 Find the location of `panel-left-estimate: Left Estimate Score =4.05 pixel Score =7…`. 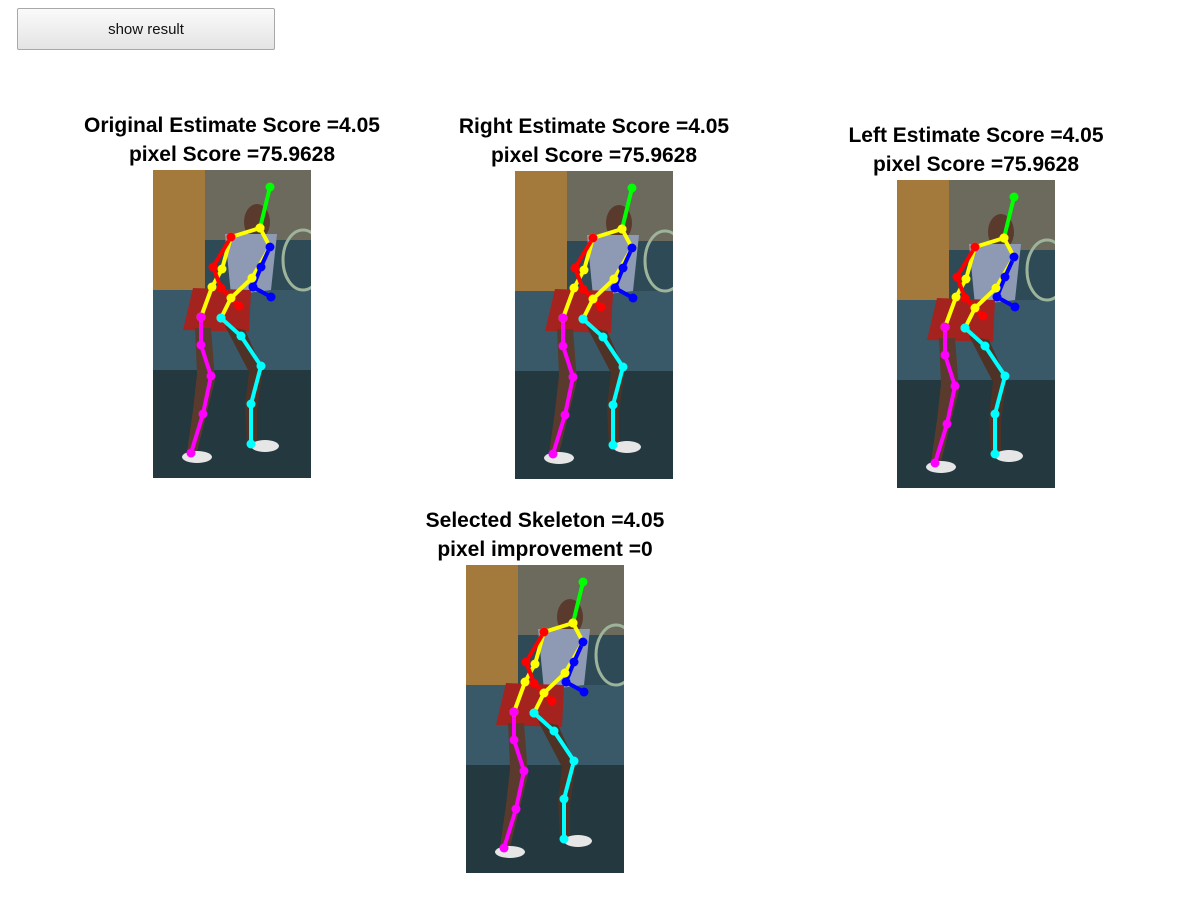

panel-left-estimate: Left Estimate Score =4.05 pixel Score =7… is located at coordinates (976, 304).